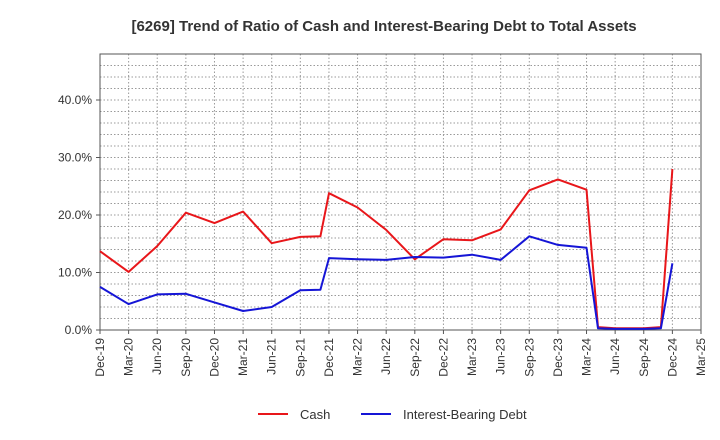 The height and width of the screenshot is (440, 720). What do you see at coordinates (243, 357) in the screenshot?
I see `x-tick-label: Mar-21` at bounding box center [243, 357].